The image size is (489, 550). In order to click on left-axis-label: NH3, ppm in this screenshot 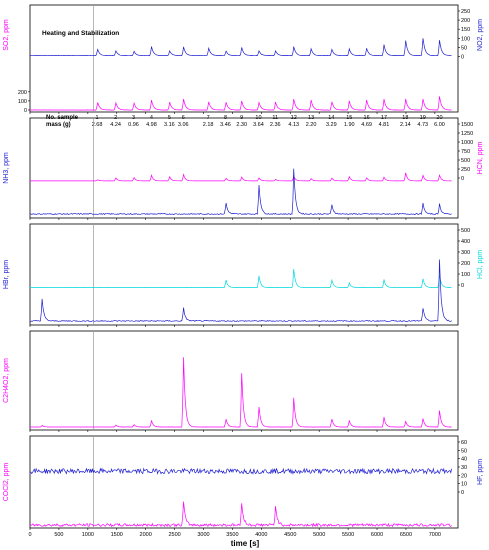, I will do `click(6, 168)`.